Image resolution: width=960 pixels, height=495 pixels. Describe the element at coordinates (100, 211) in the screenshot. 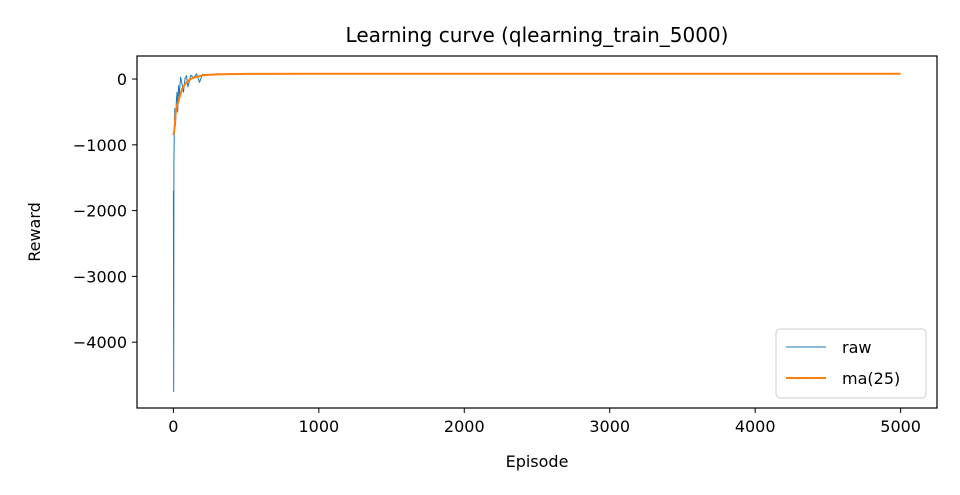

I see `y-tick-label: −2000` at that location.